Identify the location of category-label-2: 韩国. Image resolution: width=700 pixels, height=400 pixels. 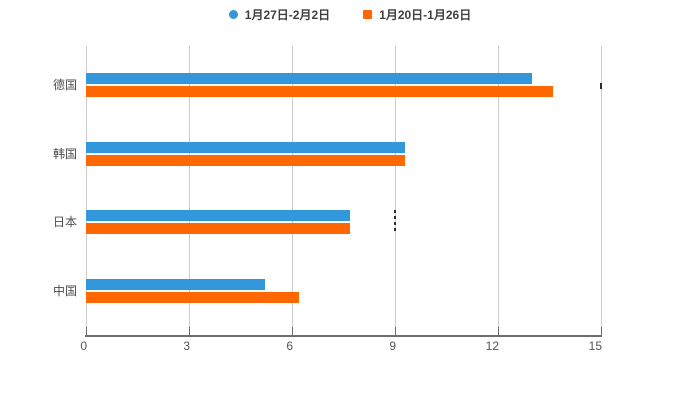
(64, 153).